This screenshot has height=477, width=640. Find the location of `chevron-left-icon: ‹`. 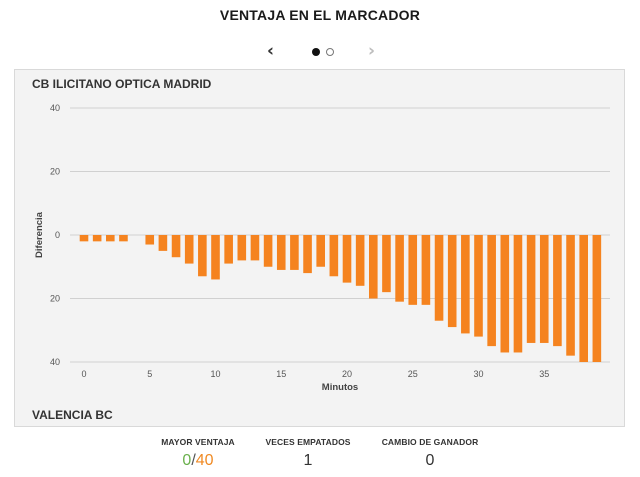

chevron-left-icon: ‹ is located at coordinates (271, 51).